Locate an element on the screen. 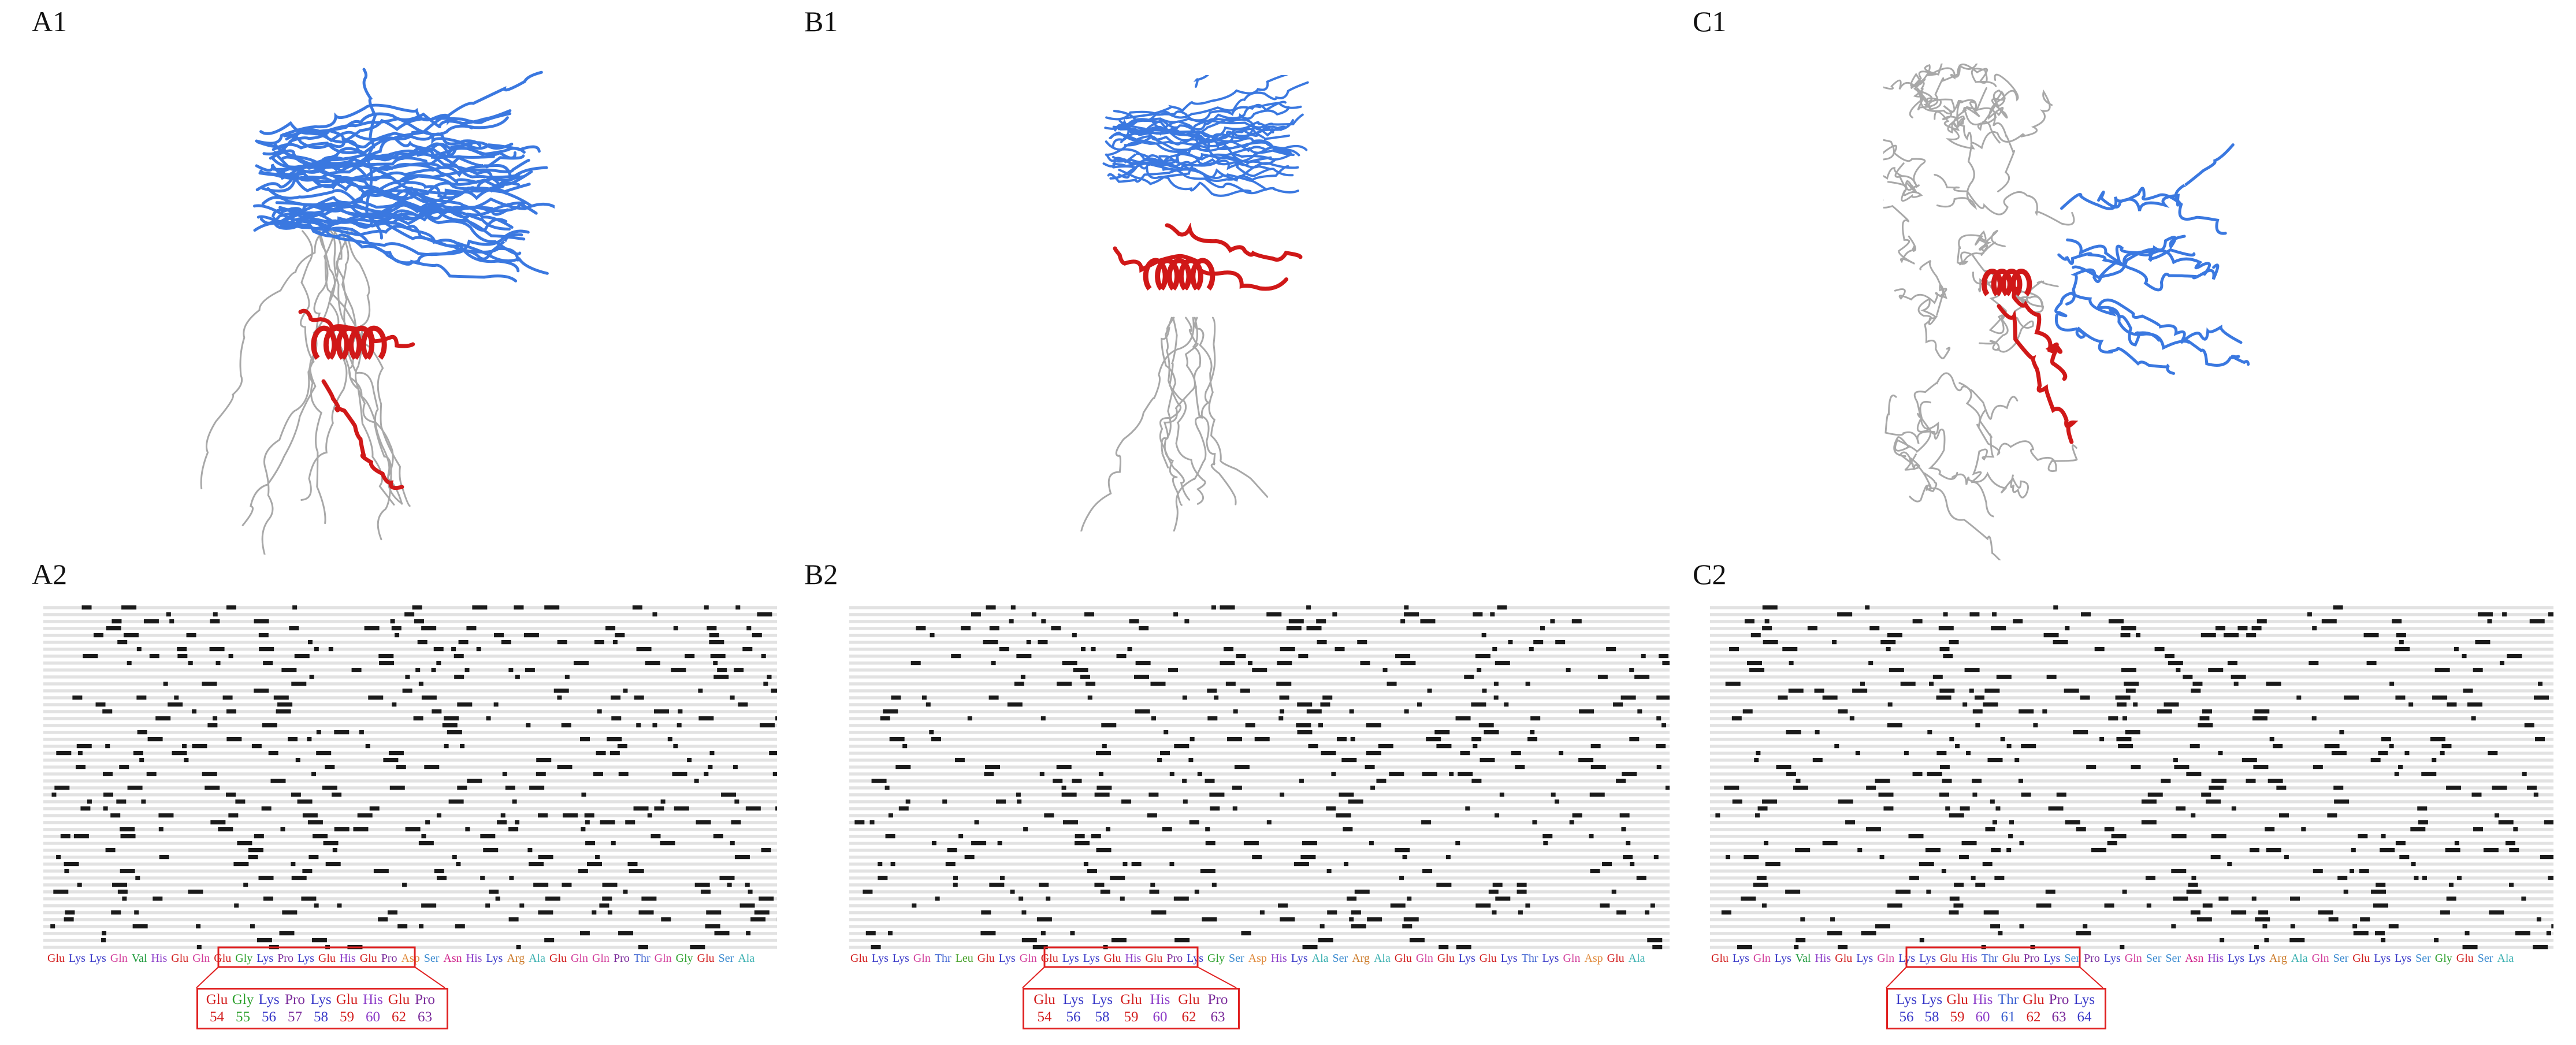 The image size is (2576, 1045). zoom-a-numbers: 54 55 56 57 58 59 60 62 63 is located at coordinates (322, 1017).